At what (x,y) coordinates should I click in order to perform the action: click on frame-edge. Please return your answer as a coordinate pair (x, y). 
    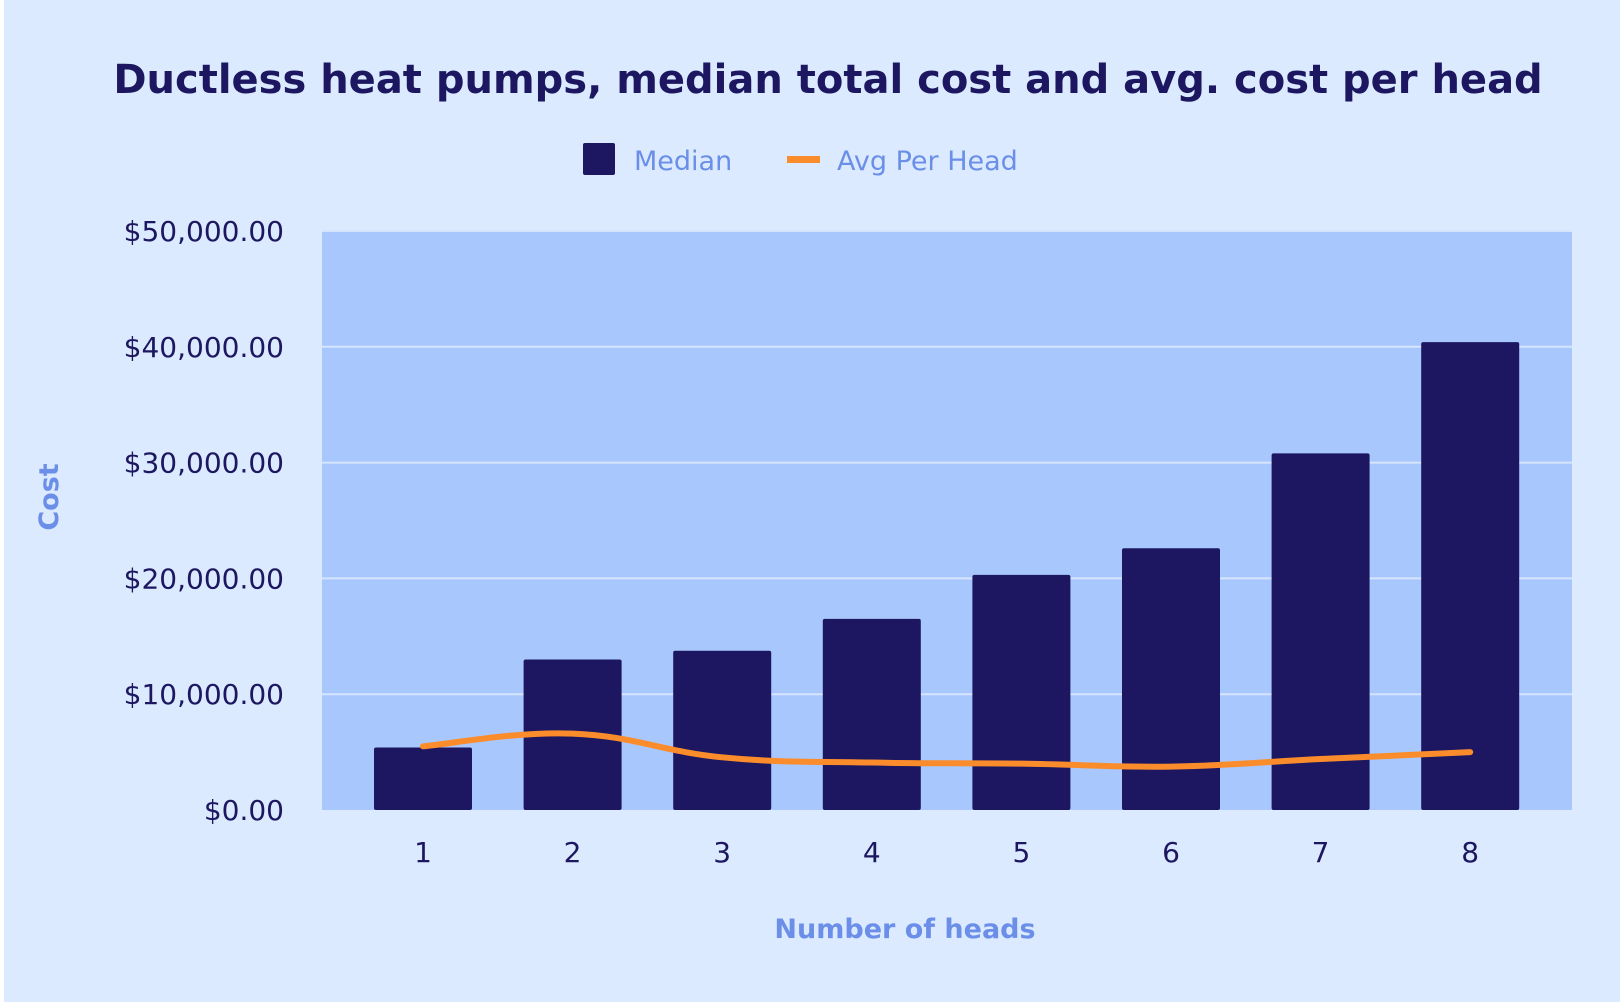
    Looking at the image, I should click on (2, 501).